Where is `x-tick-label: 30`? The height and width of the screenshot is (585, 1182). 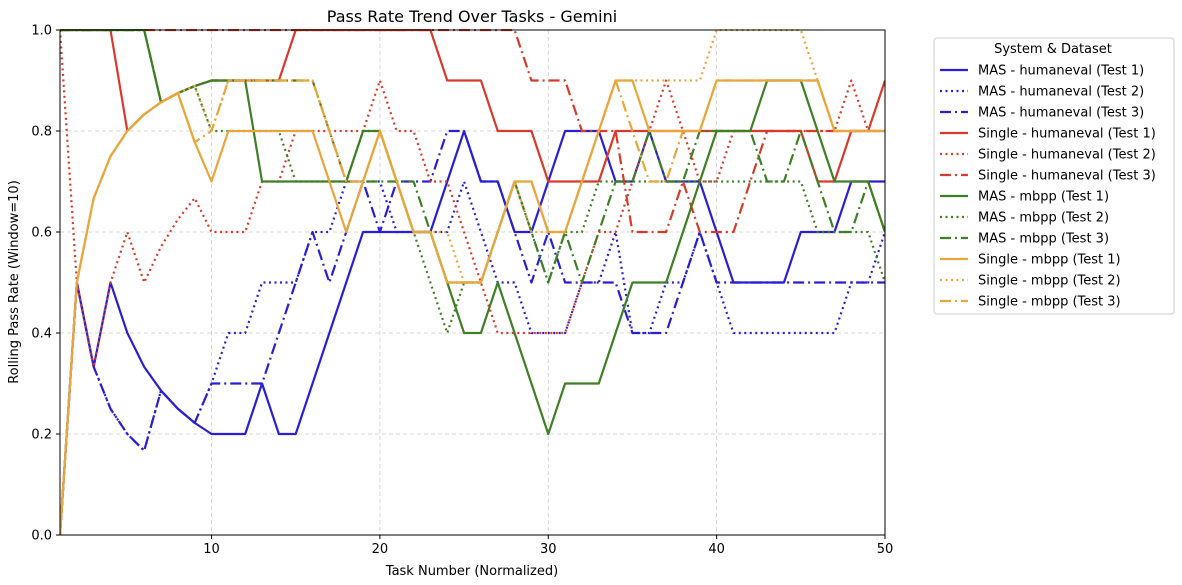
x-tick-label: 30 is located at coordinates (548, 549).